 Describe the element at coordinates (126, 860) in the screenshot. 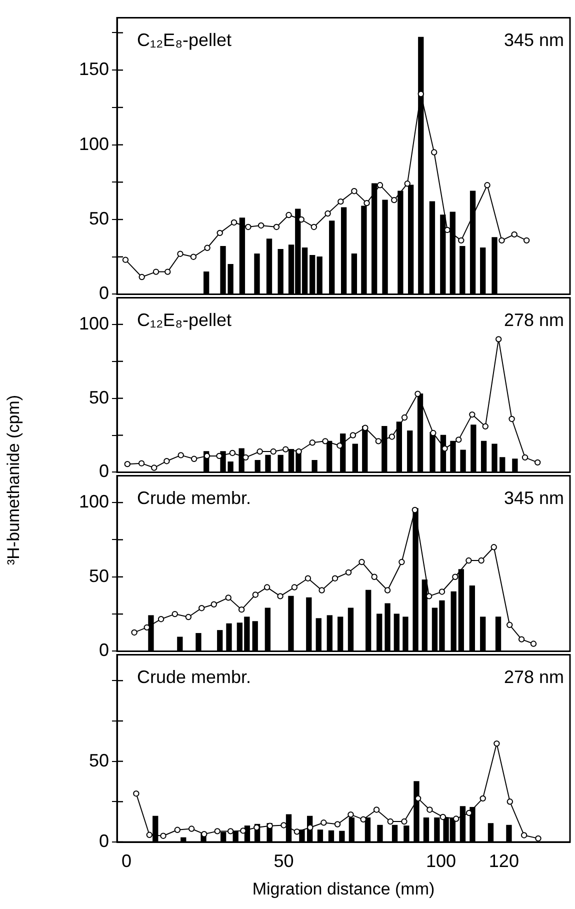

I see `x-tick-label: 0` at that location.